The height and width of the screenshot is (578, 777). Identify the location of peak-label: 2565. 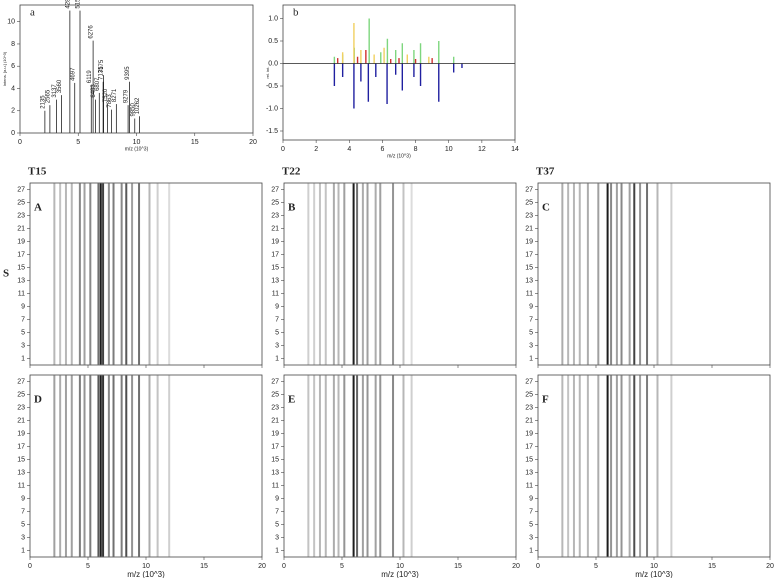
(48, 96).